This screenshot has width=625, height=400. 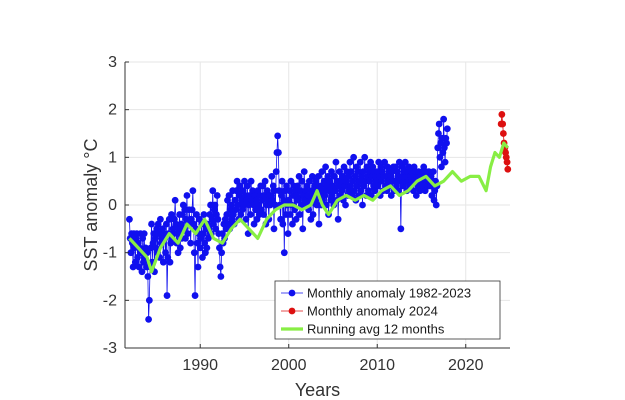 What do you see at coordinates (289, 365) in the screenshot?
I see `x-tick-label: 2000` at bounding box center [289, 365].